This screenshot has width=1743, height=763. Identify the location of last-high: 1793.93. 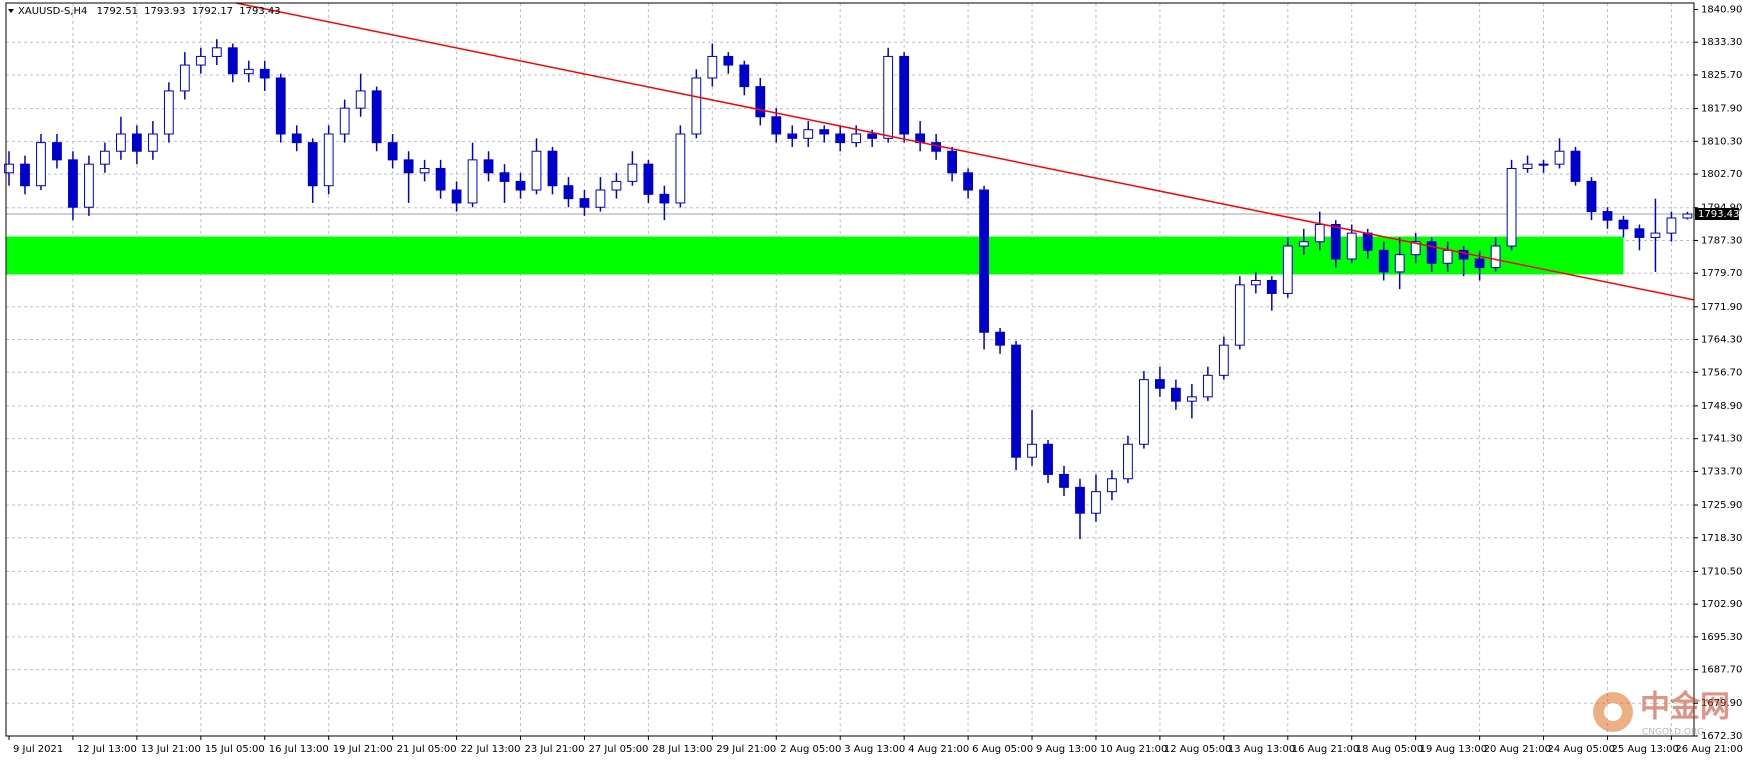
(164, 11).